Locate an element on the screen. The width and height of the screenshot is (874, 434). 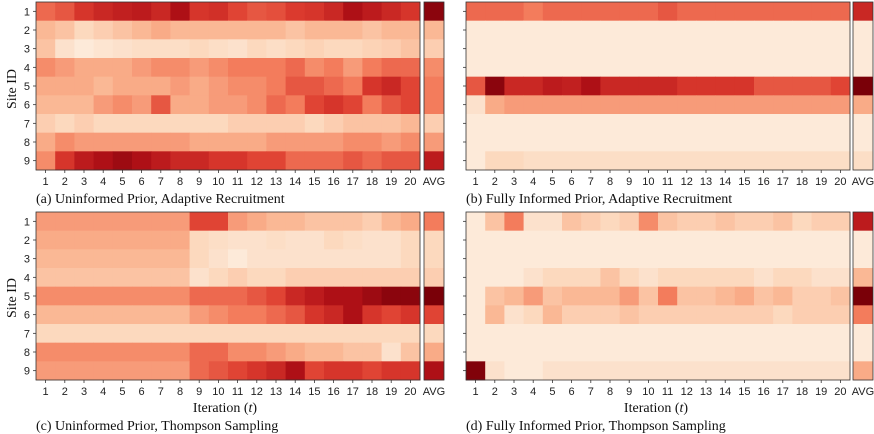
x-tick-label: 20 is located at coordinates (840, 392).